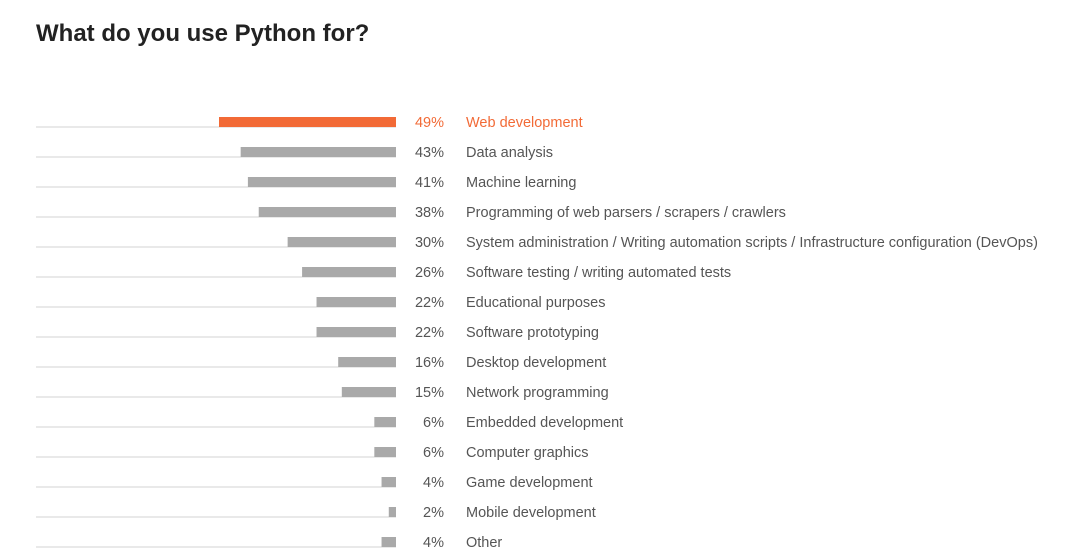 The image size is (1086, 559). I want to click on value-label: 38%, so click(429, 213).